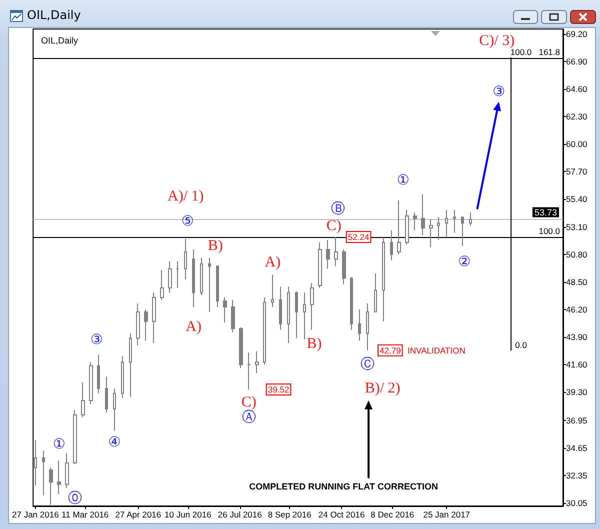 The height and width of the screenshot is (529, 600). What do you see at coordinates (138, 515) in the screenshot?
I see `x-tick-label: 27 Apr 2016` at bounding box center [138, 515].